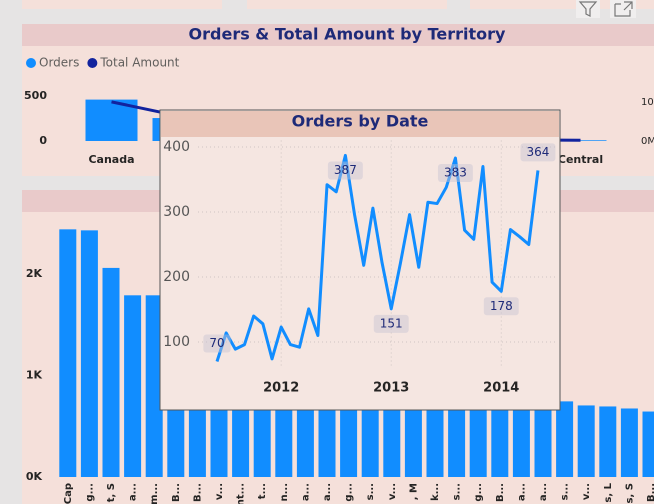  I want to click on data-label: 151, so click(391, 323).